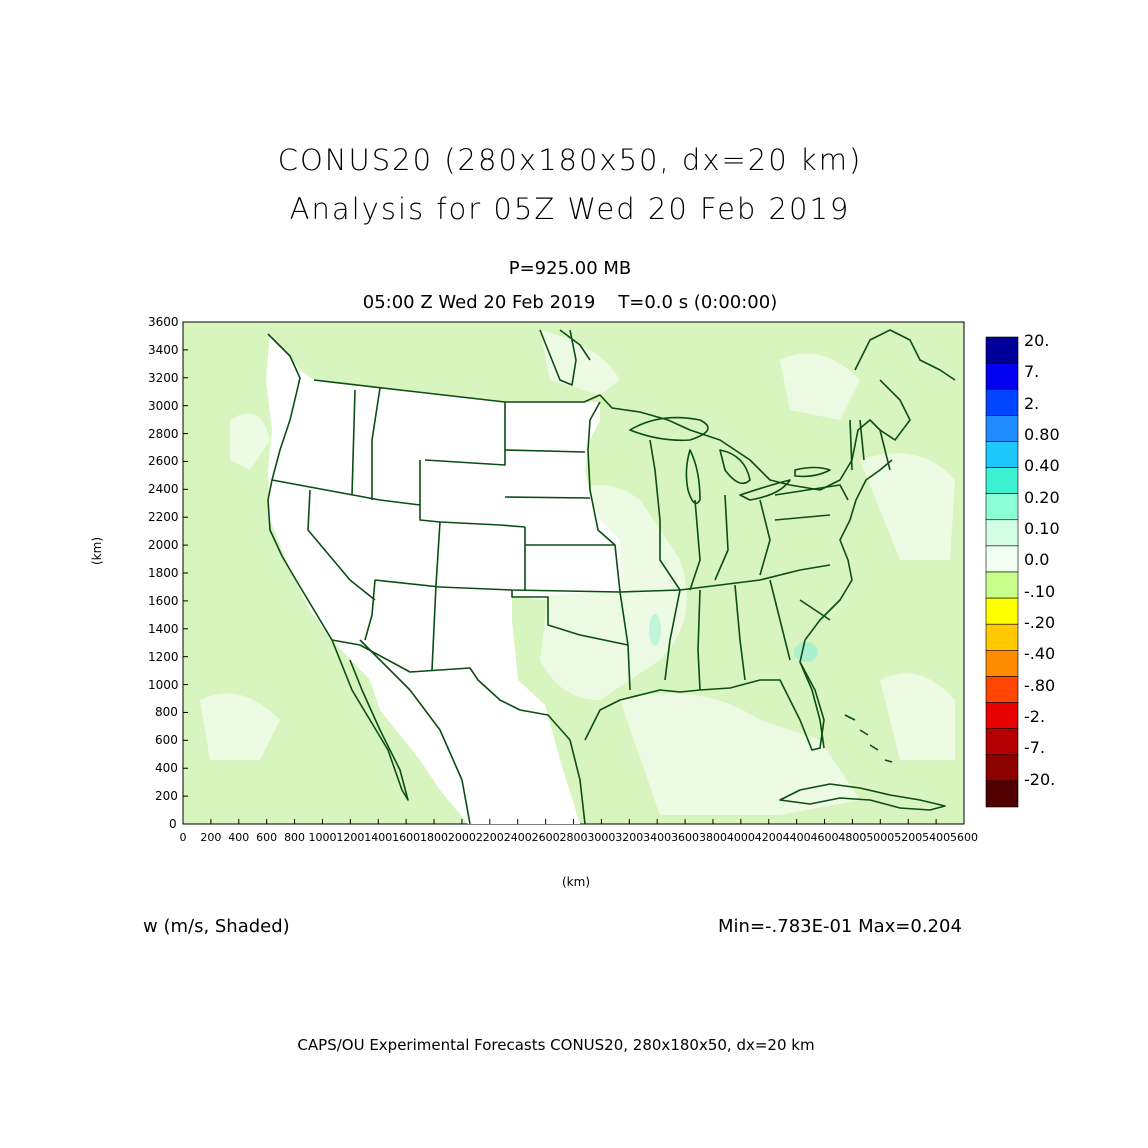  What do you see at coordinates (1035, 716) in the screenshot?
I see `colorbar-label: -2.` at bounding box center [1035, 716].